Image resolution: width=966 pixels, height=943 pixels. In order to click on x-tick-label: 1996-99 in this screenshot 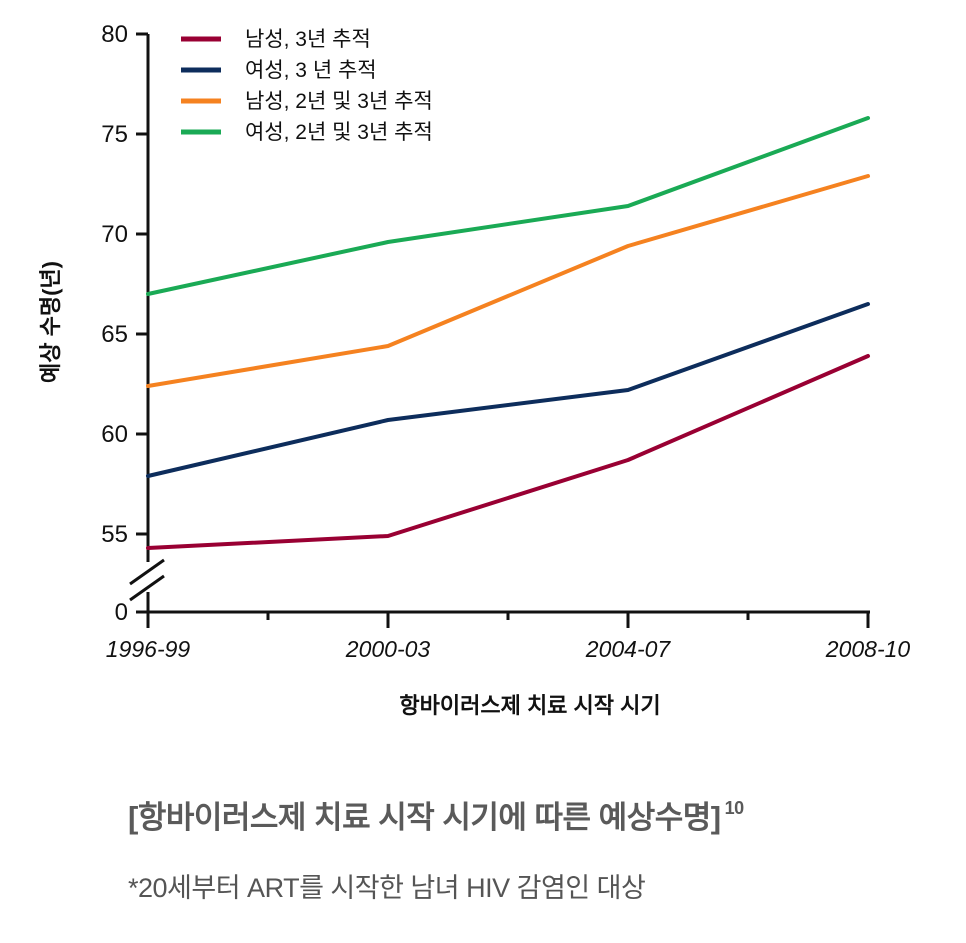, I will do `click(148, 649)`.